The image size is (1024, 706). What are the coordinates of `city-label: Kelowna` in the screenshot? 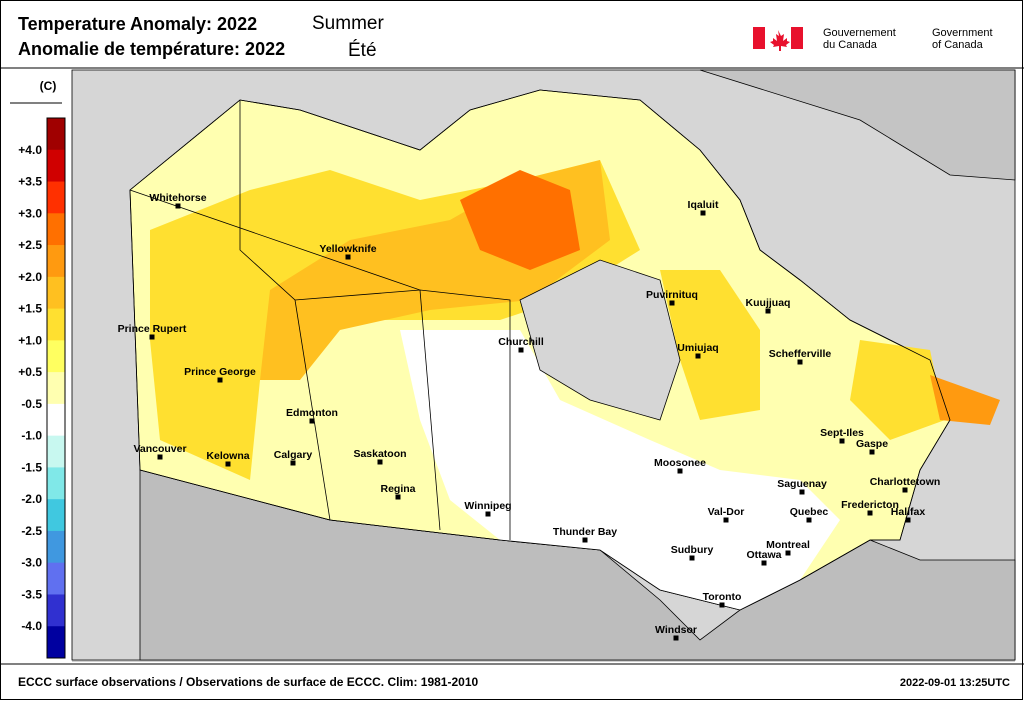 It's located at (227, 456).